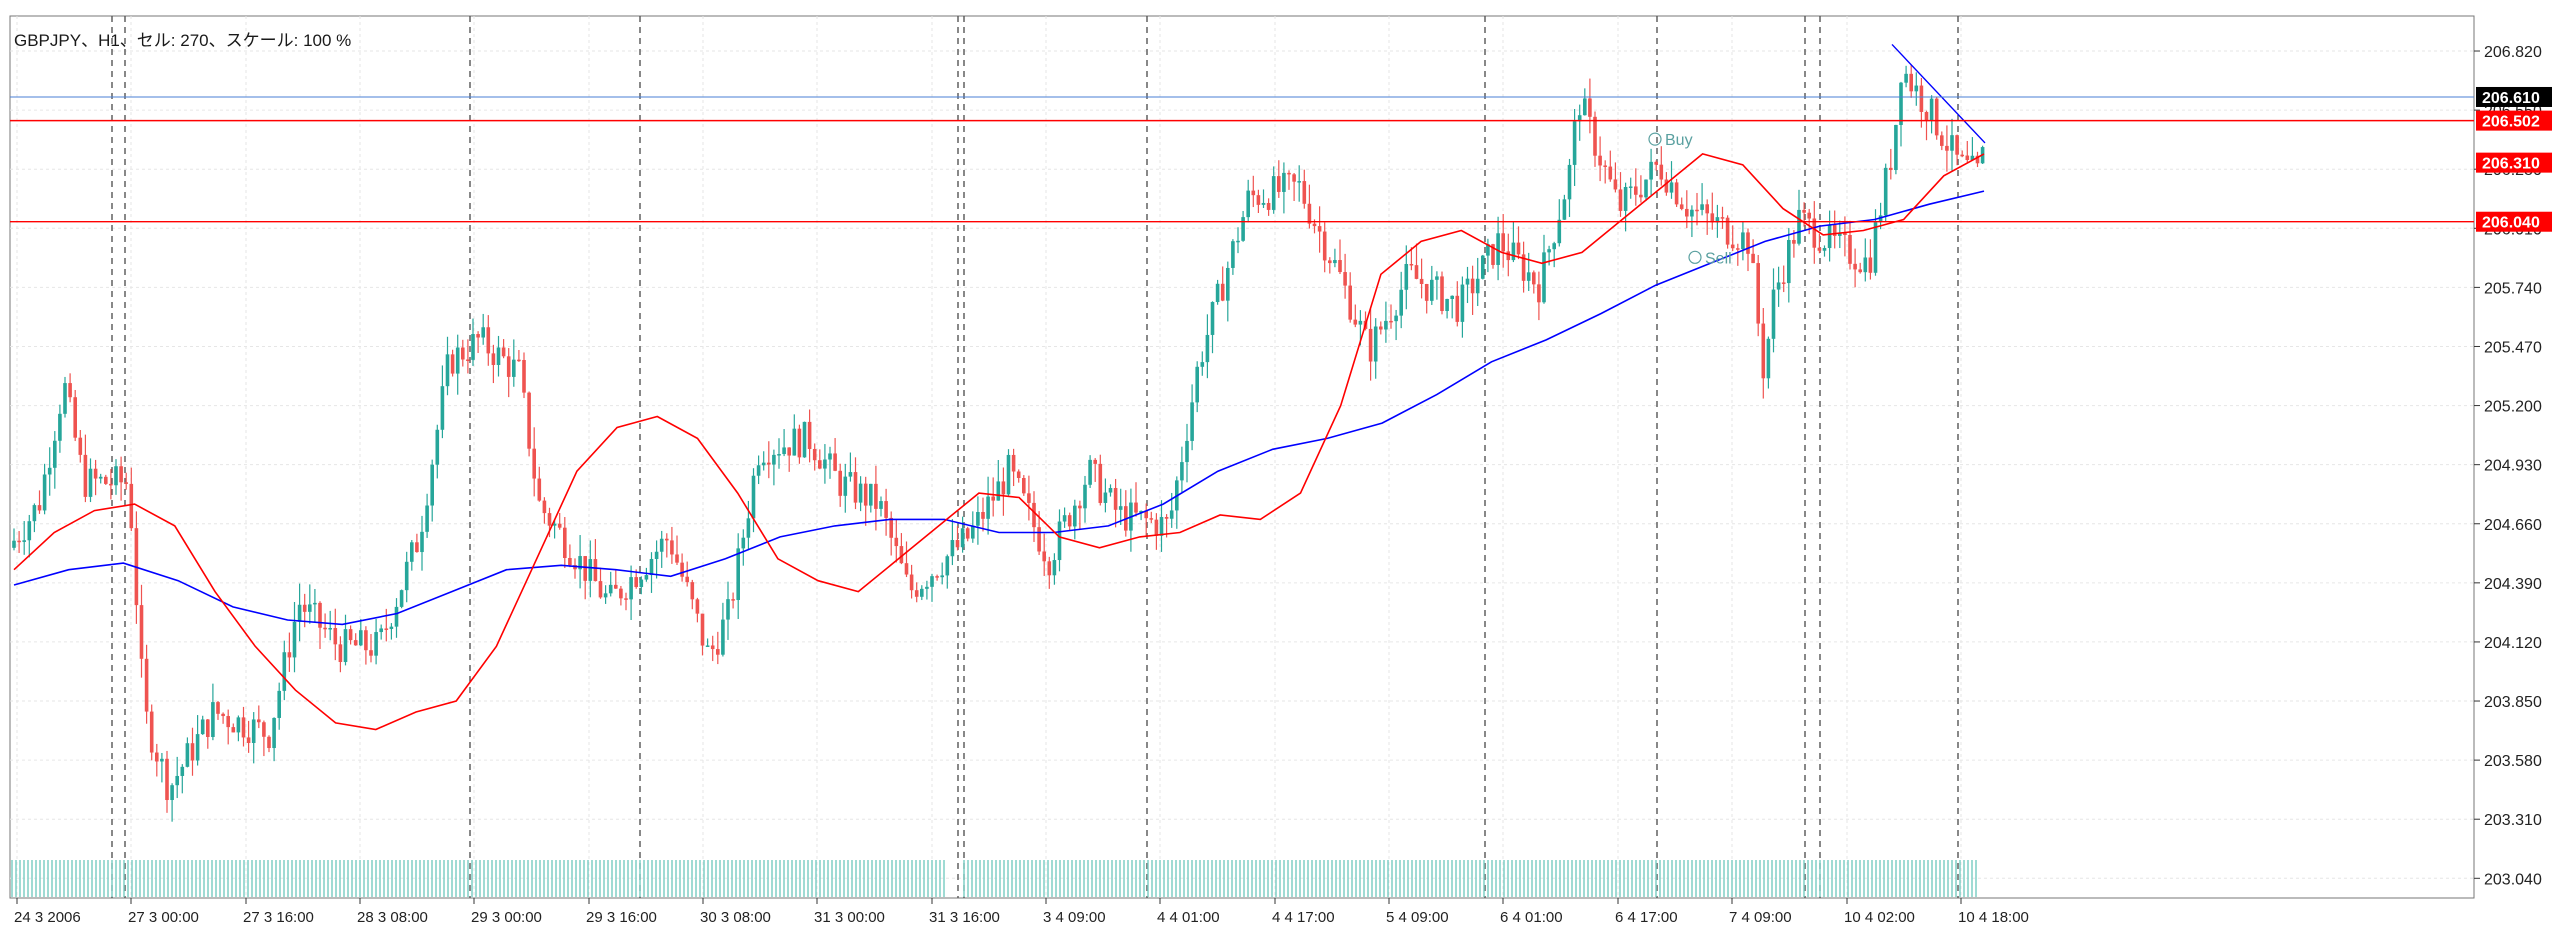  I want to click on y-tick-label: 204.930, so click(2513, 466).